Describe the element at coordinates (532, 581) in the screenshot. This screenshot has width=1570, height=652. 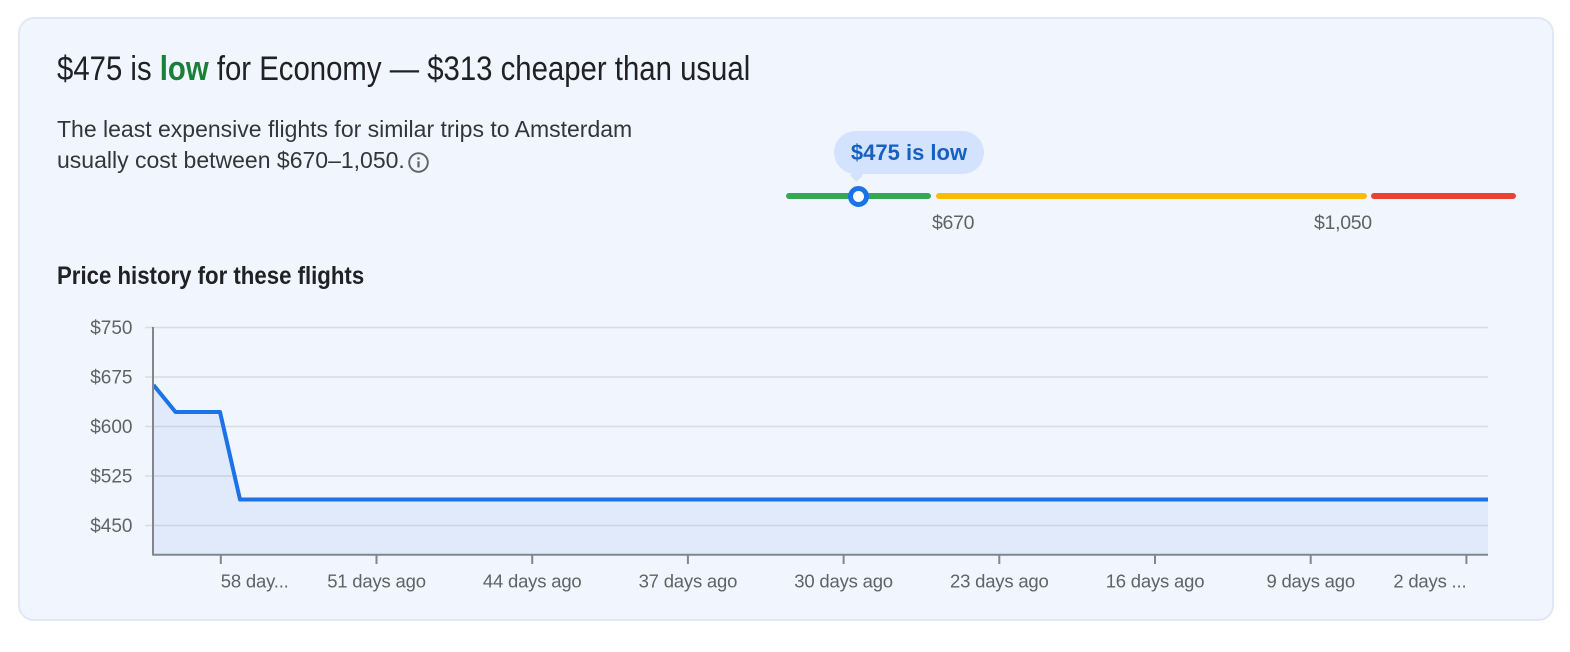
I see `svg-text: 44 days ago` at that location.